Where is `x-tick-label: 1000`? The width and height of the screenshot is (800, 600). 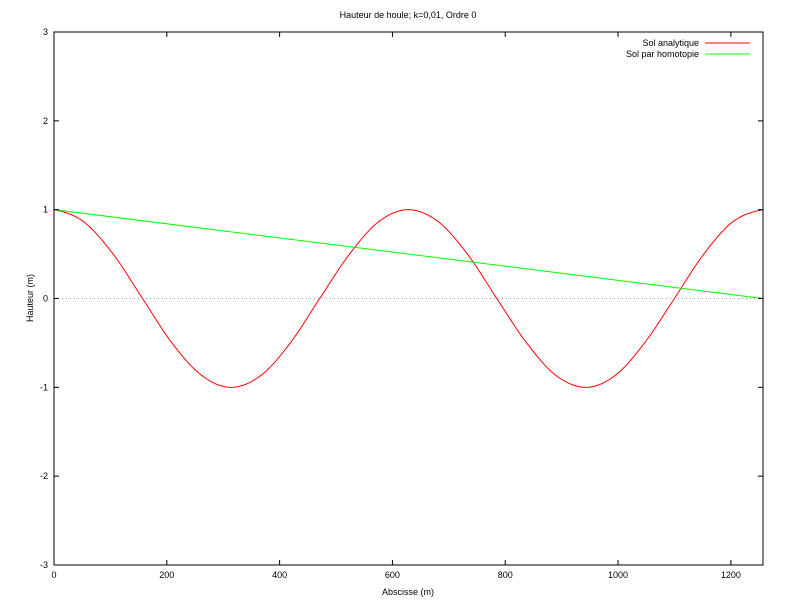
x-tick-label: 1000 is located at coordinates (618, 575).